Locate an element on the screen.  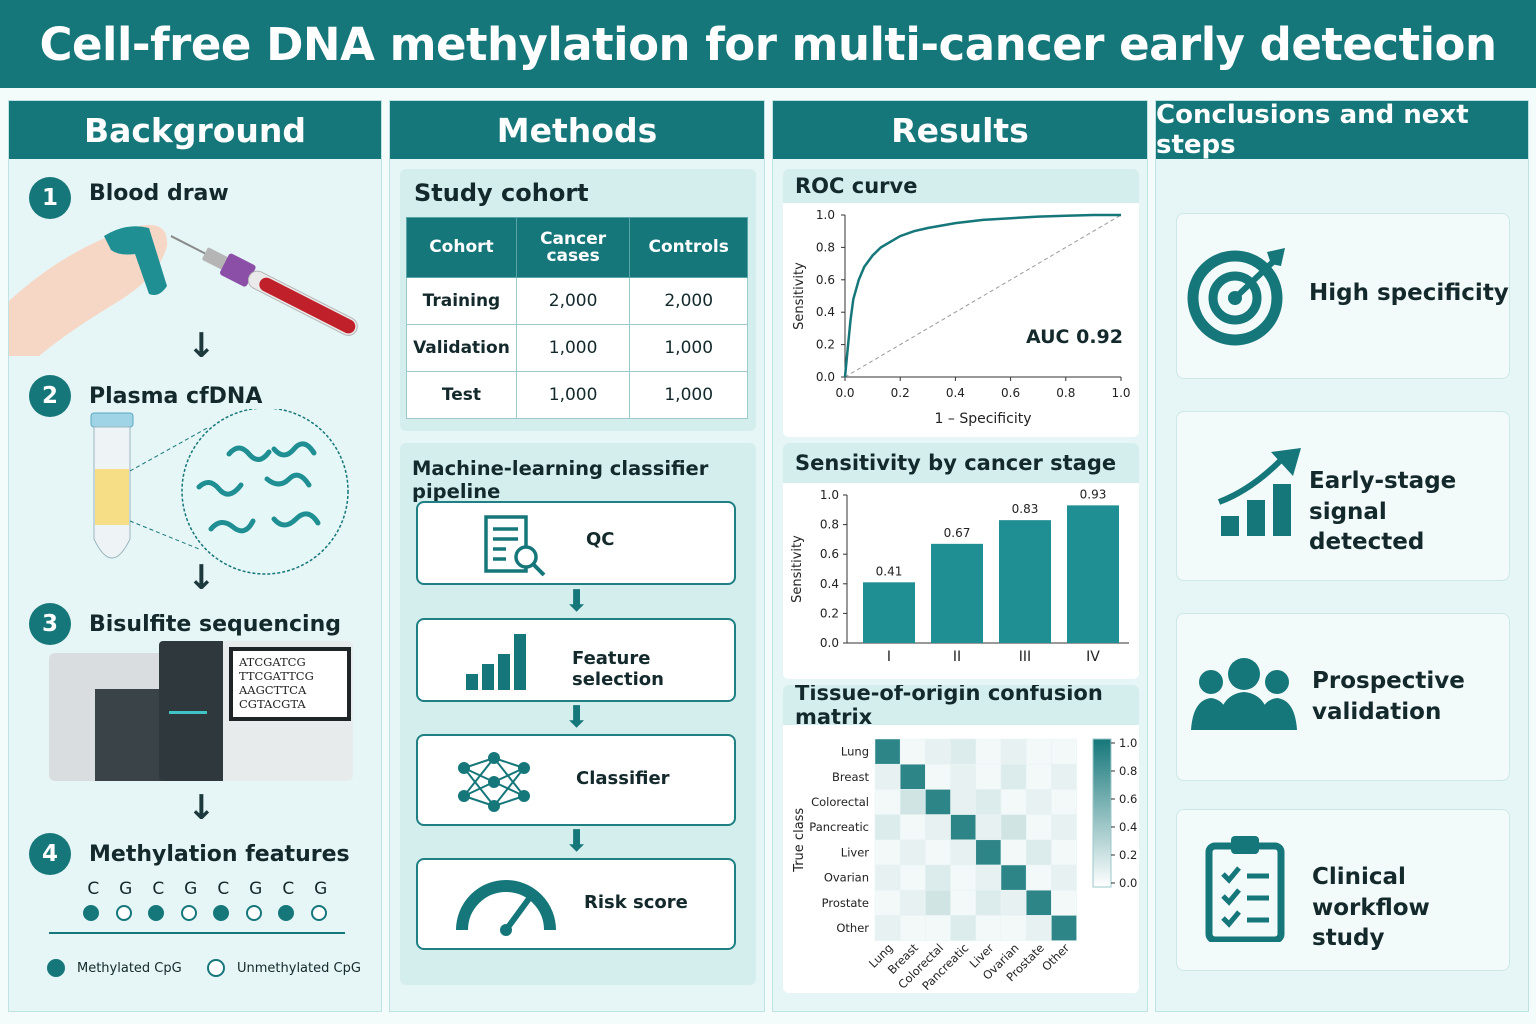
colorbar-tick-label: 0.6 is located at coordinates (1128, 799).